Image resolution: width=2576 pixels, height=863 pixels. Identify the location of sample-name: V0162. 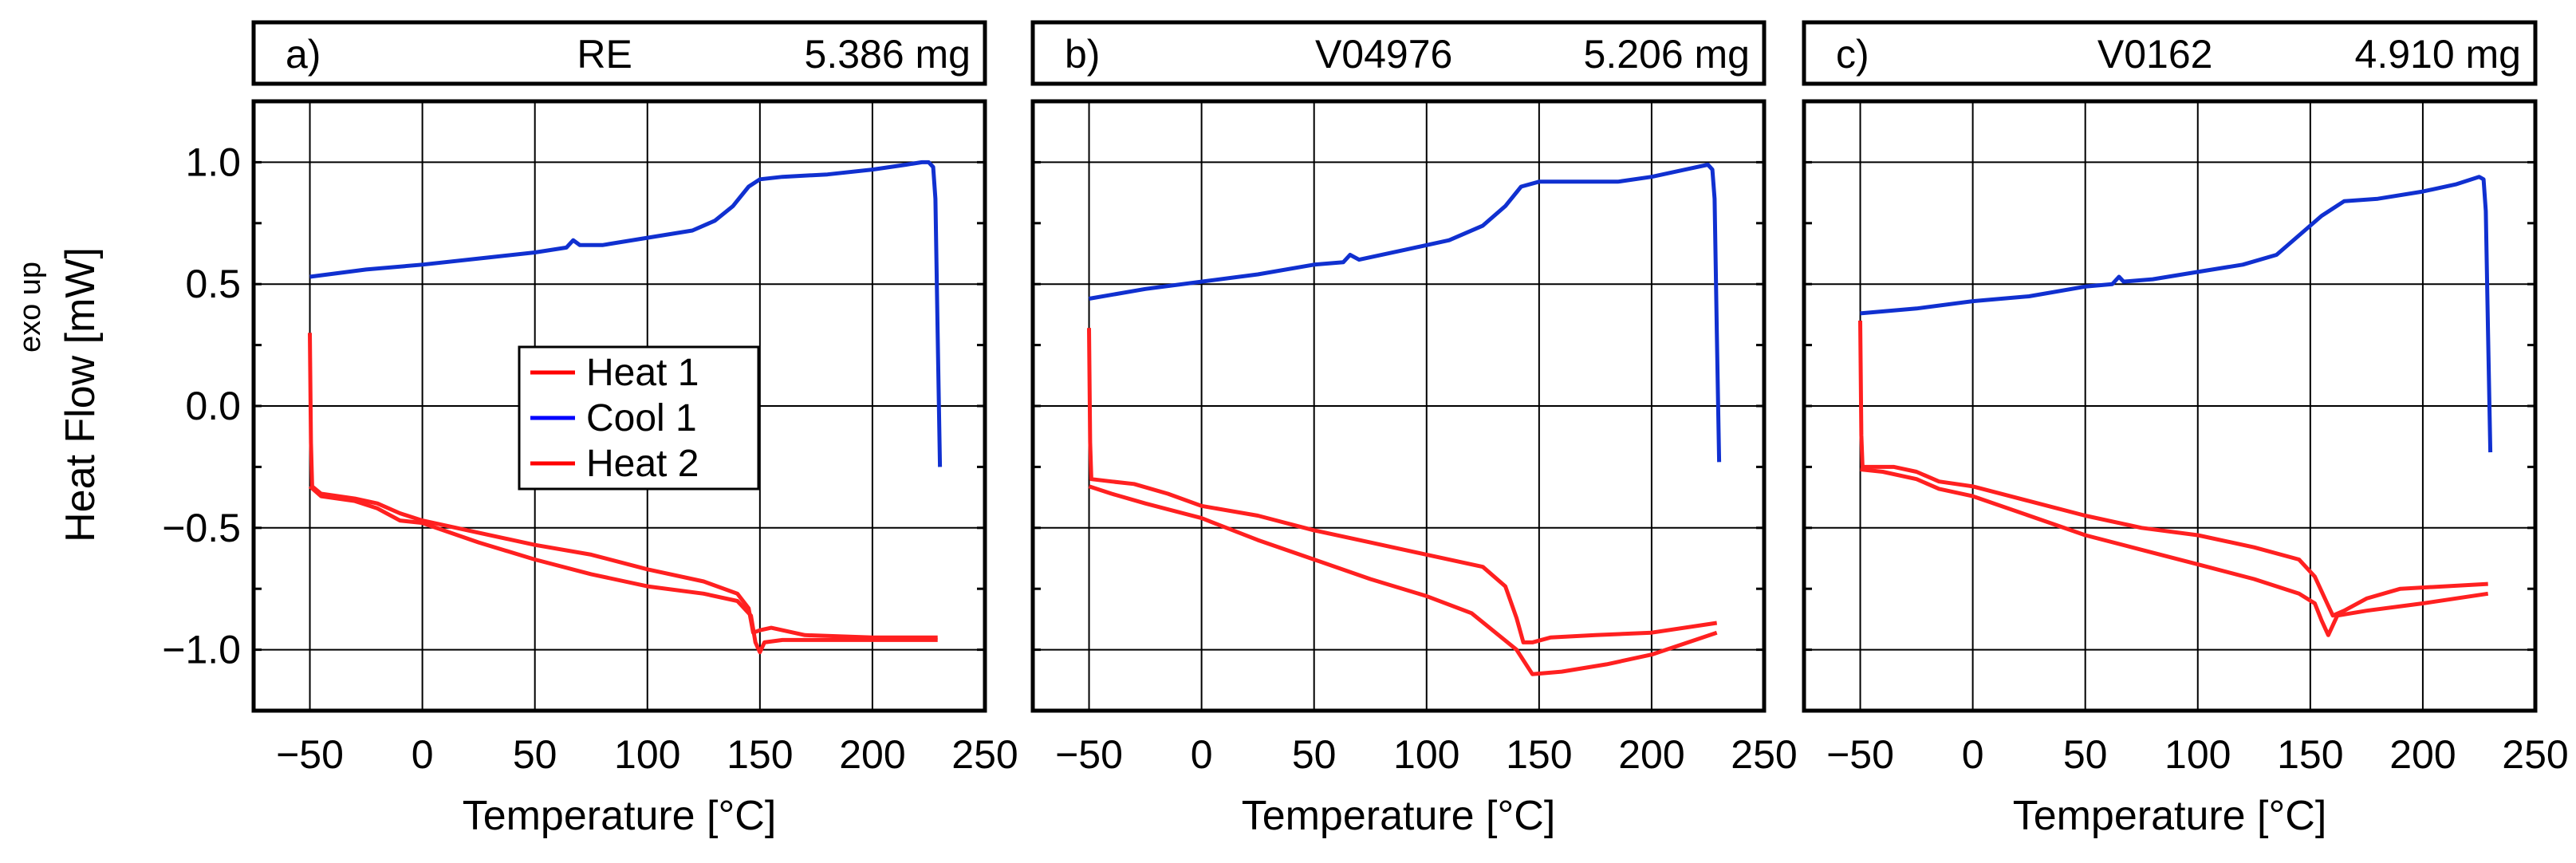
(2155, 55).